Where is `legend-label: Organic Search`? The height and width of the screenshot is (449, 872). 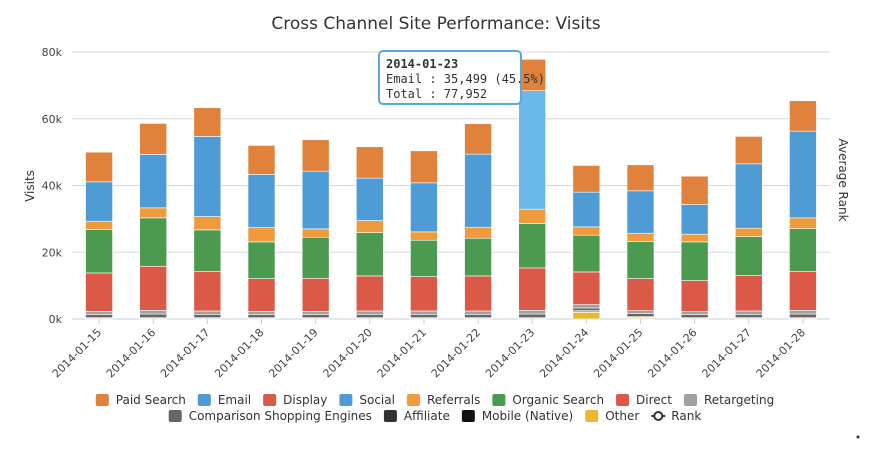 legend-label: Organic Search is located at coordinates (558, 400).